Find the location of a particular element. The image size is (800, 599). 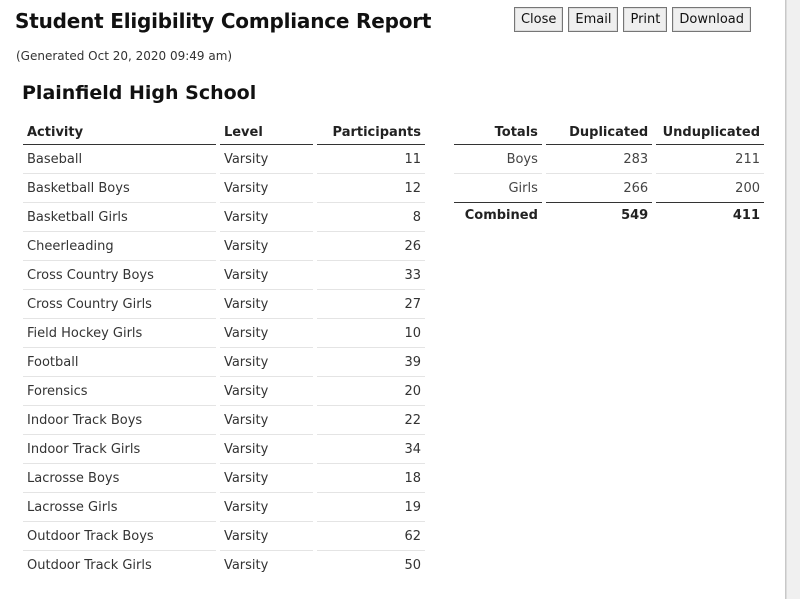

cell-activity: Cheerleading is located at coordinates (119, 246).